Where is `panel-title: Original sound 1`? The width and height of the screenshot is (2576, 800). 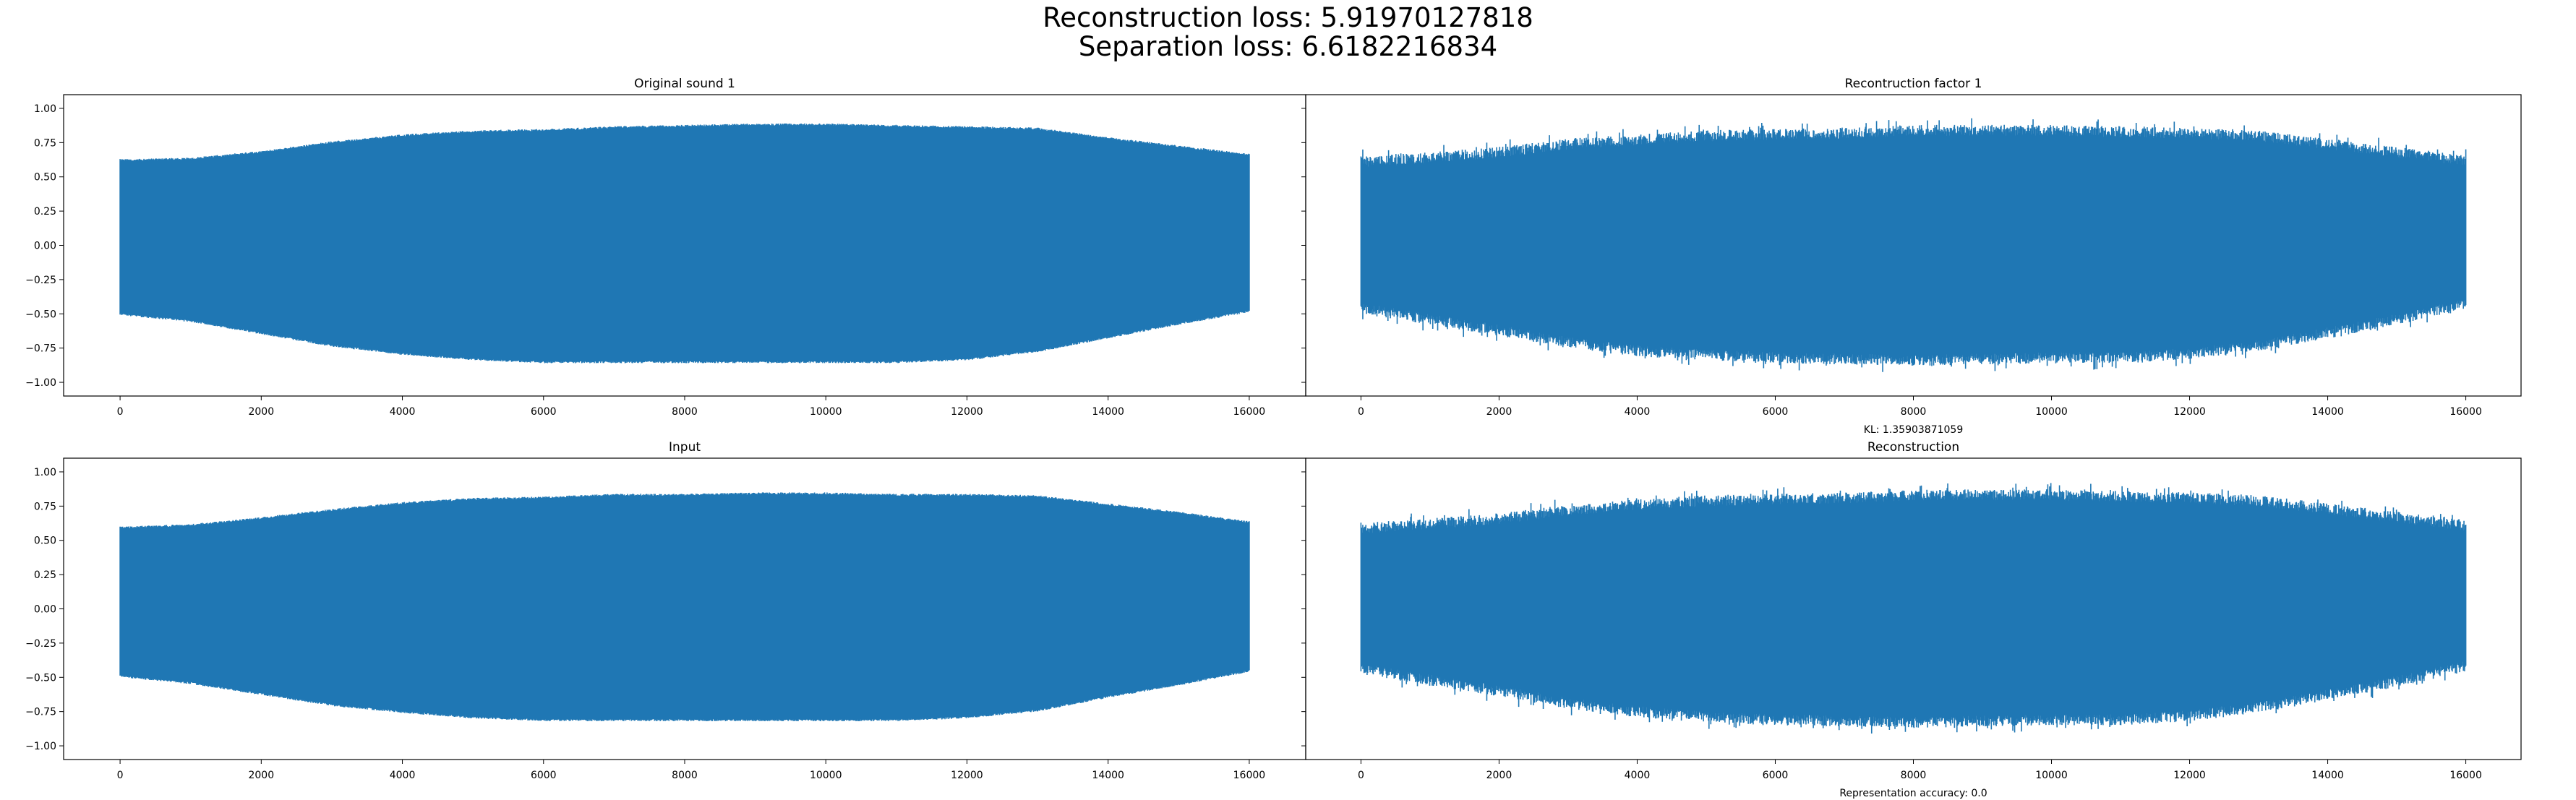 panel-title: Original sound 1 is located at coordinates (684, 84).